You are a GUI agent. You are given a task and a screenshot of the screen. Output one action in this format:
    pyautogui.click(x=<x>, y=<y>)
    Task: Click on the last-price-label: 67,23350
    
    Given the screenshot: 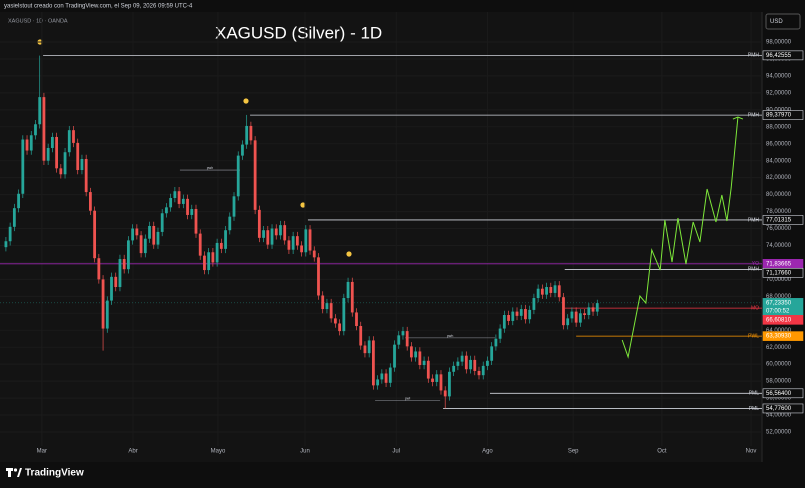 What is the action you would take?
    pyautogui.click(x=779, y=303)
    